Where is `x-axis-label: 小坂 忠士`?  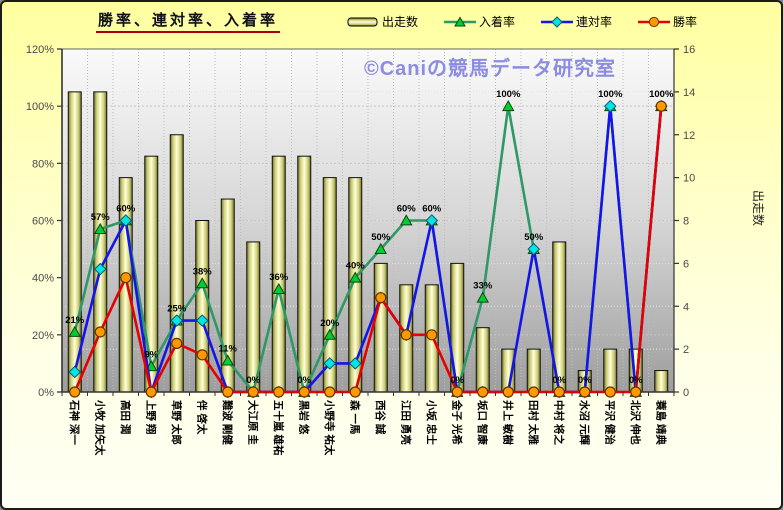 x-axis-label: 小坂 忠士 is located at coordinates (431, 422).